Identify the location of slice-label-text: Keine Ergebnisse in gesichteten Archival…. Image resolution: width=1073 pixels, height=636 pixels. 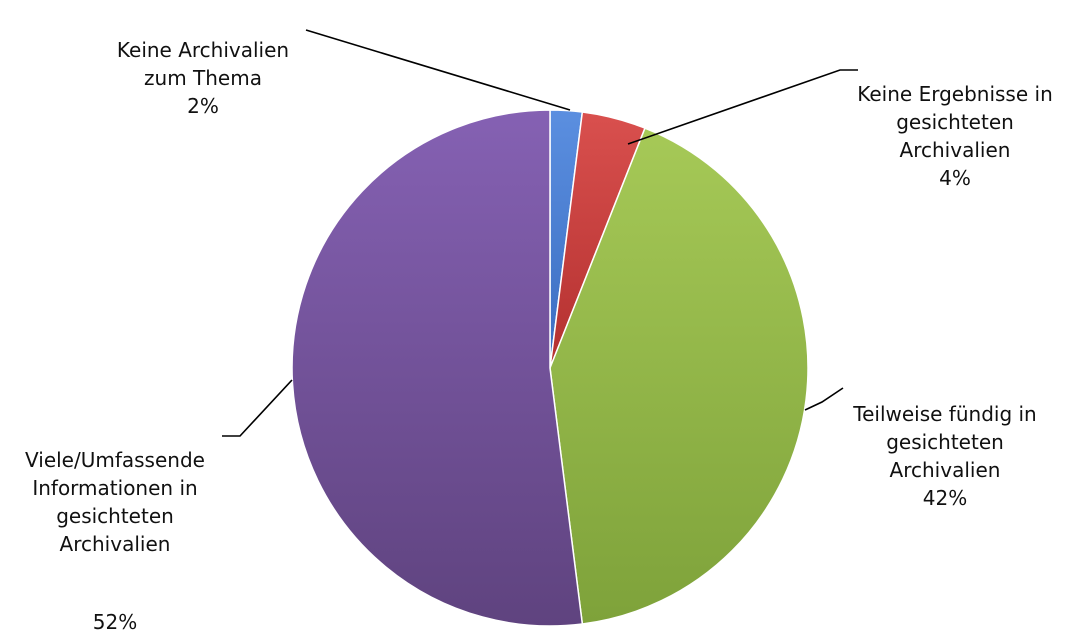
(955, 122).